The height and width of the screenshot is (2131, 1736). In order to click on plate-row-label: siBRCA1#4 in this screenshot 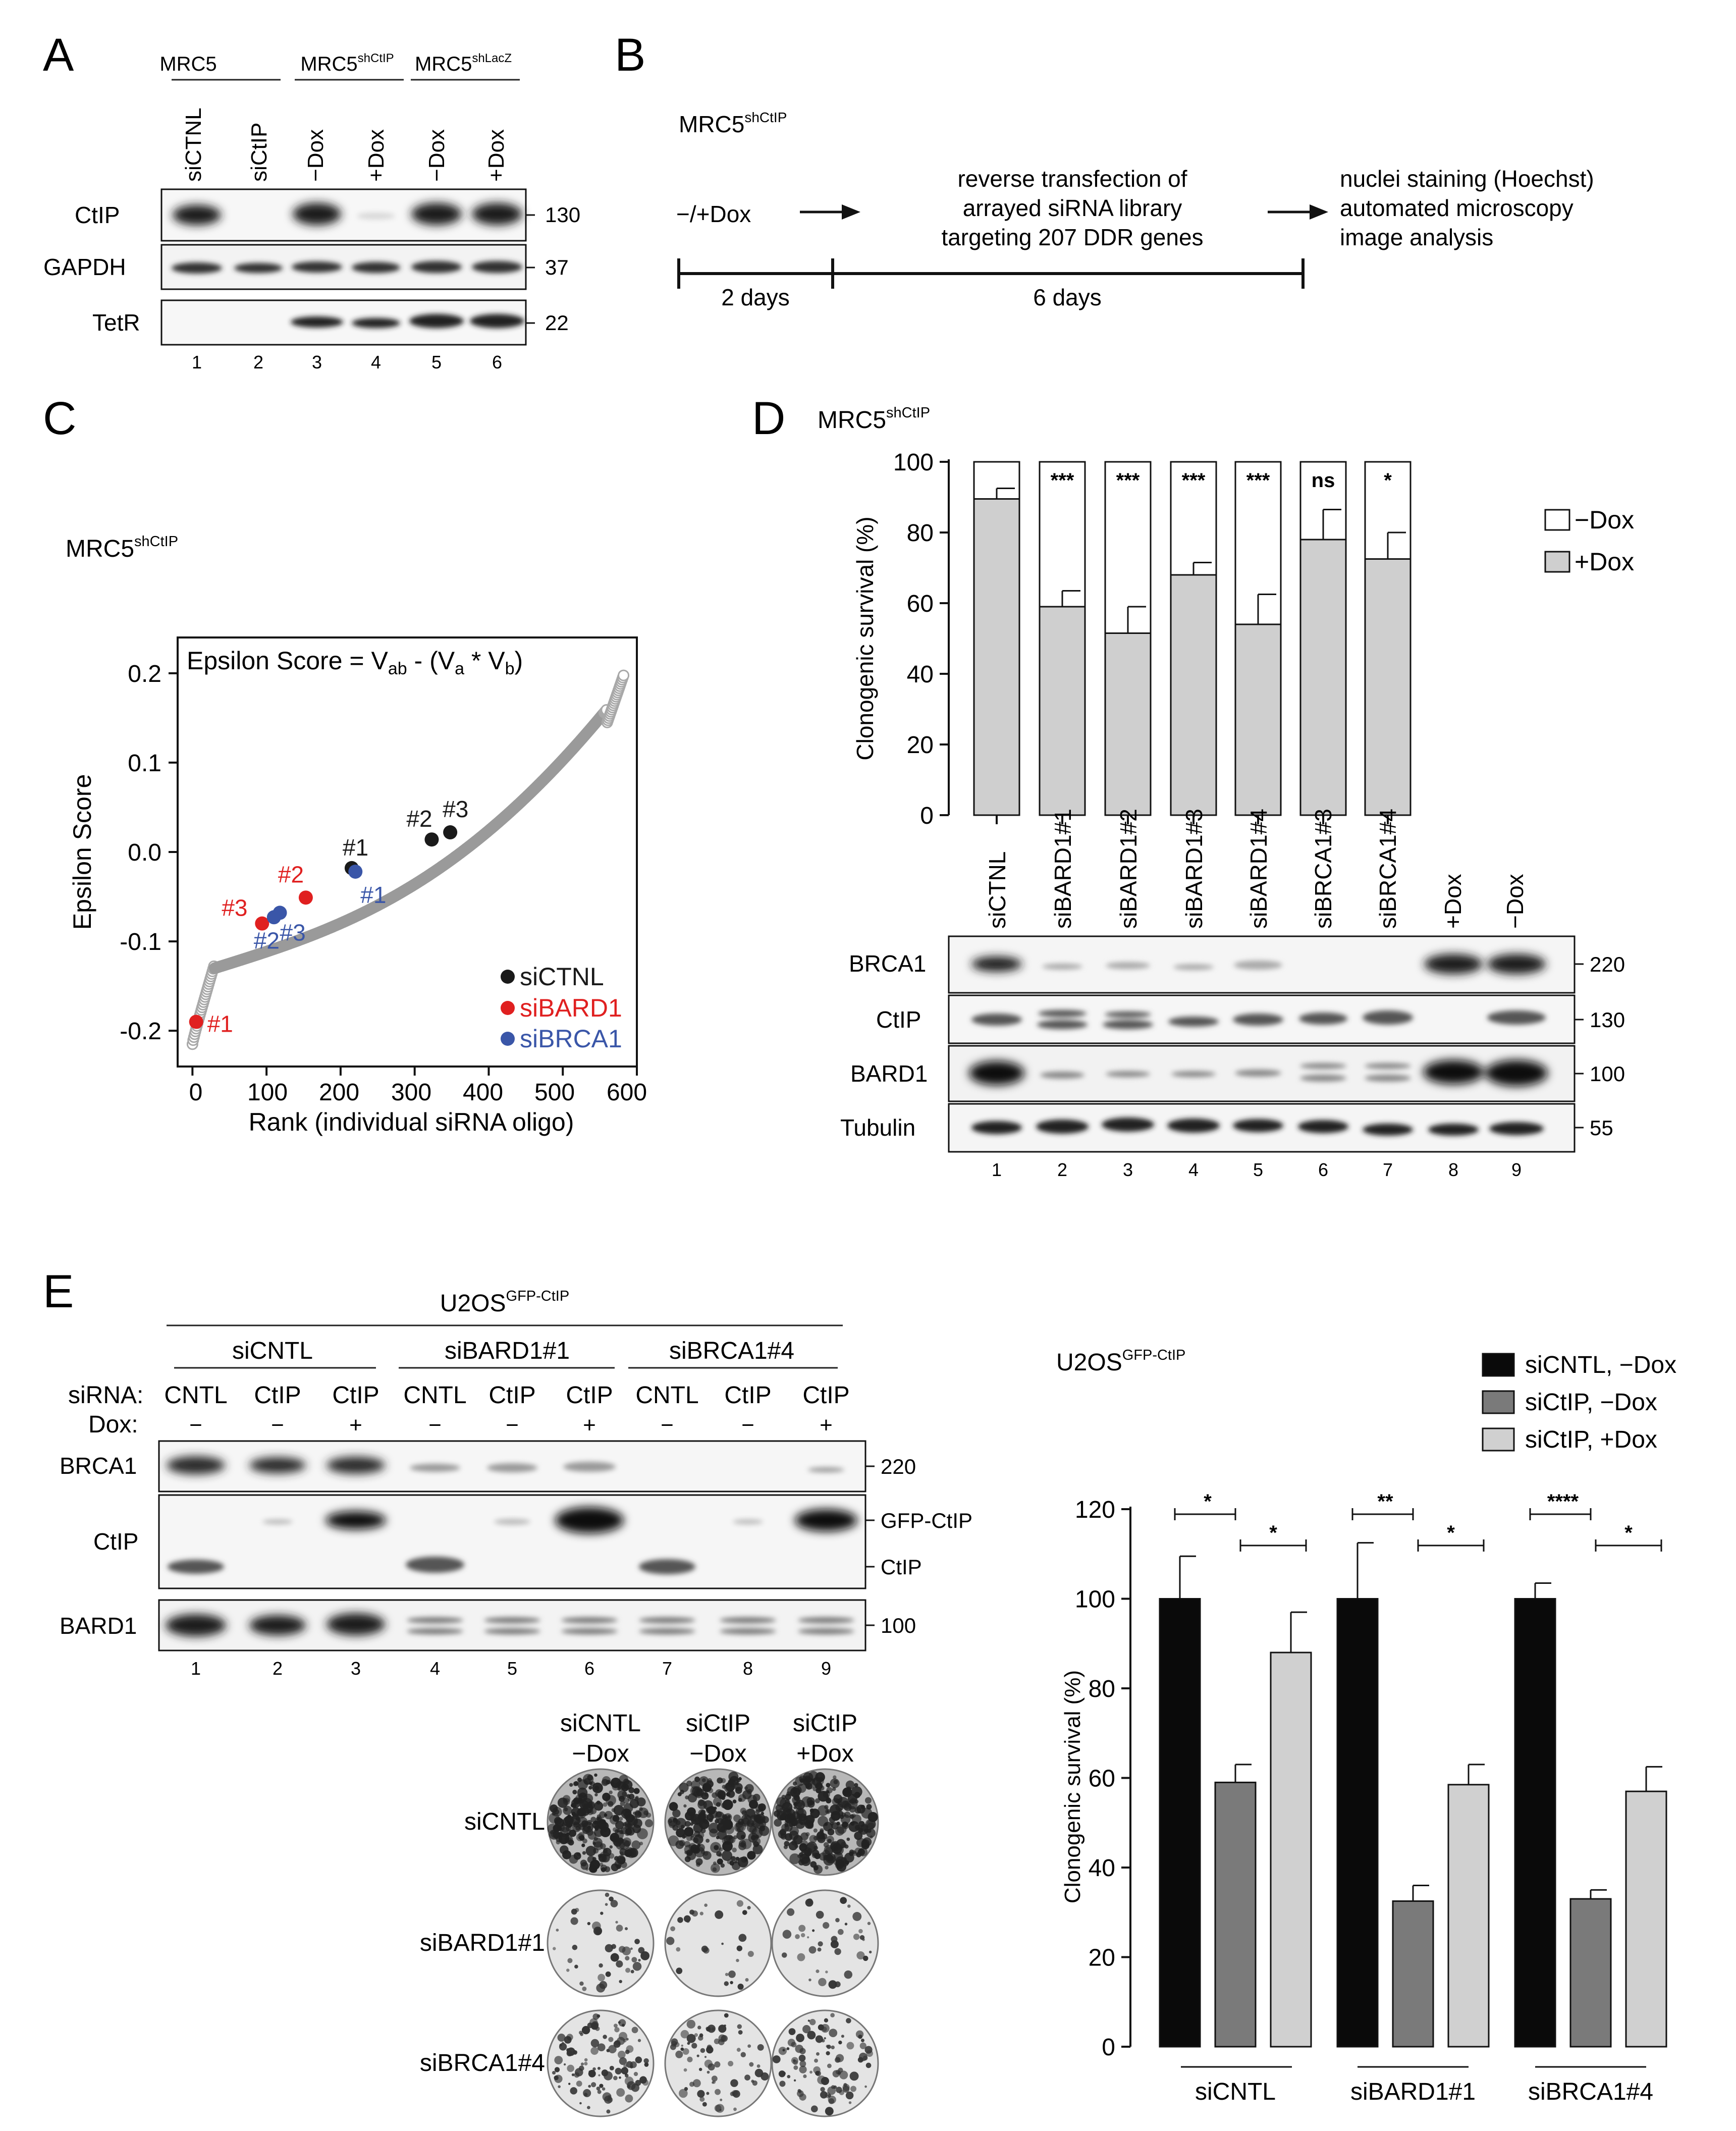, I will do `click(482, 2063)`.